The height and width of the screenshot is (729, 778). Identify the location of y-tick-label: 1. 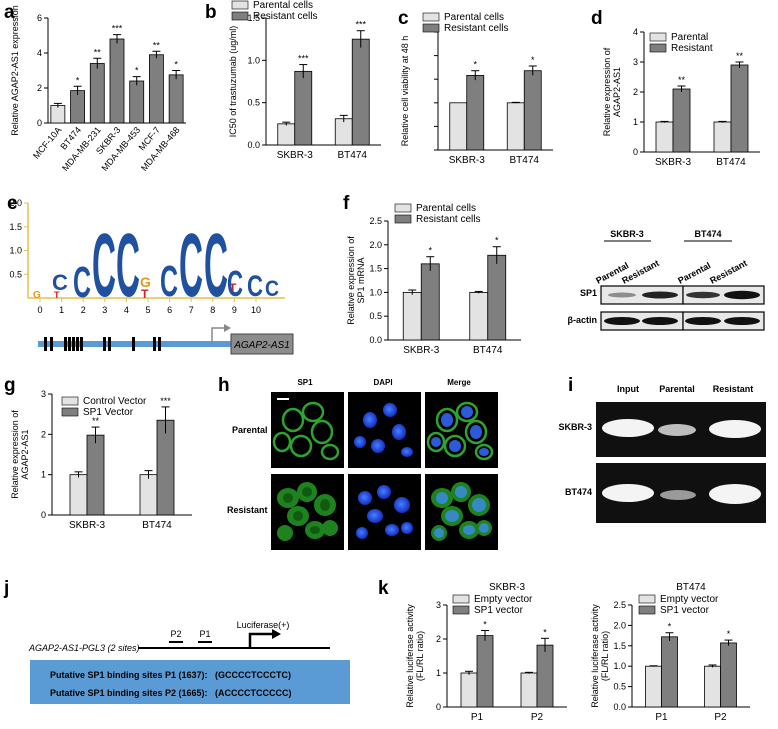
(635, 122).